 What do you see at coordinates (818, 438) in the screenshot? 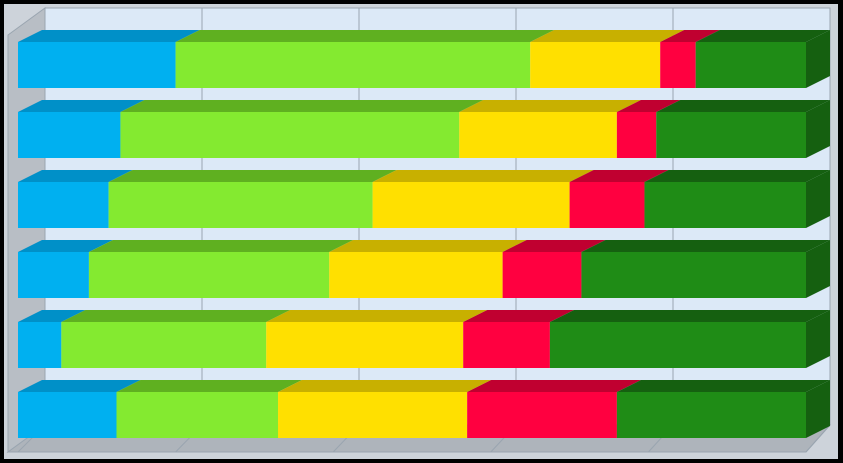
I see `floor-grid-line` at bounding box center [818, 438].